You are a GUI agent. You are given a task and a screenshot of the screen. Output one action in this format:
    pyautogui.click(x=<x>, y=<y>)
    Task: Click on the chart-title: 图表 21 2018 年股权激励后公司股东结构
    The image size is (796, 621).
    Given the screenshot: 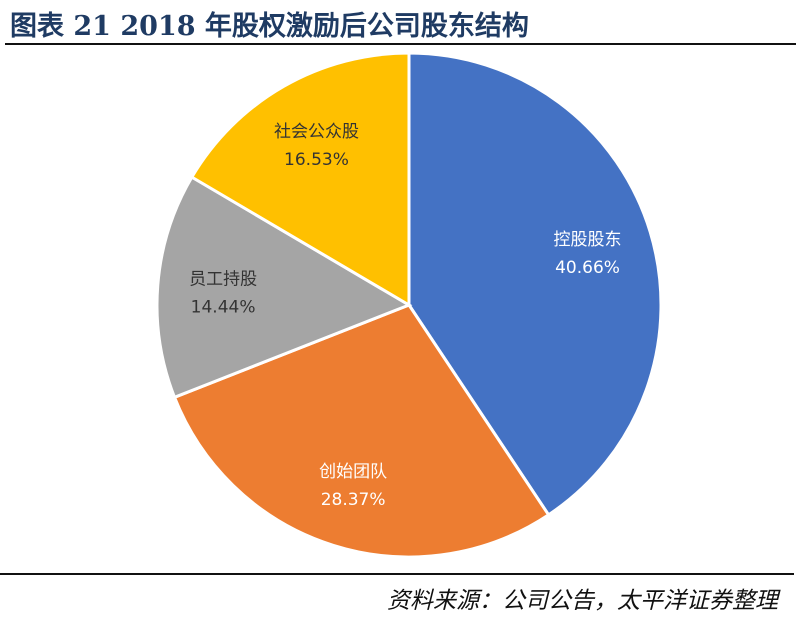 What is the action you would take?
    pyautogui.click(x=269, y=26)
    